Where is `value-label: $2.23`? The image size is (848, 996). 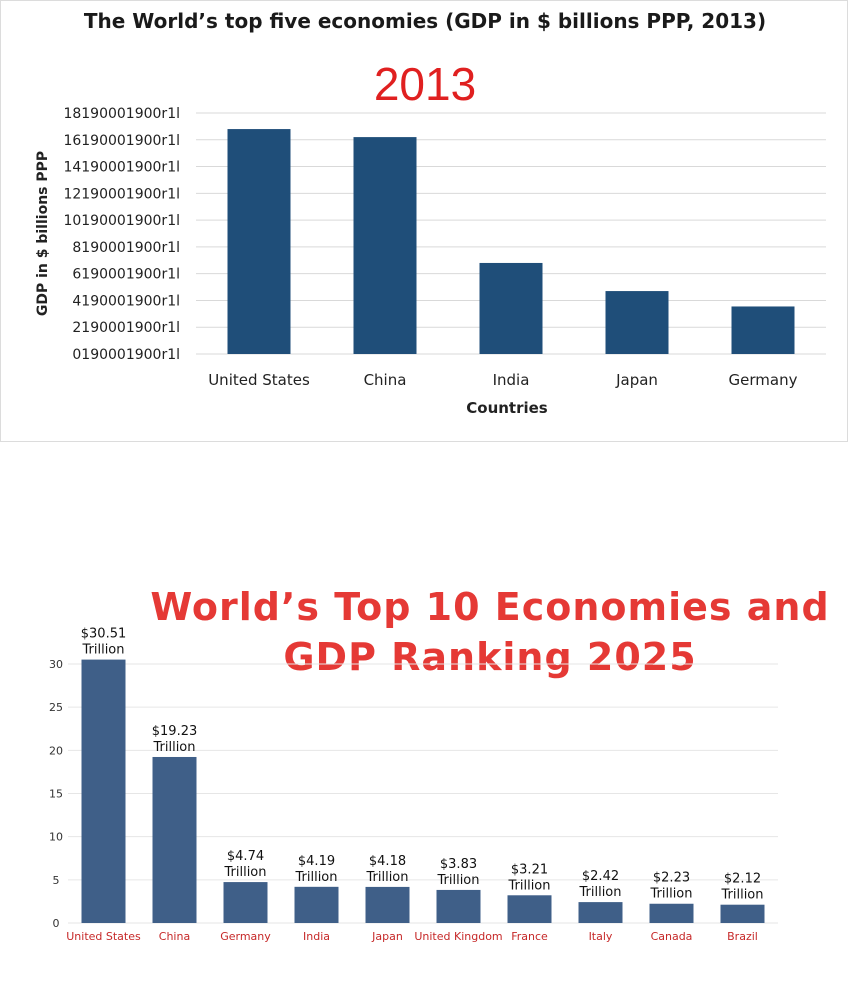
value-label: $2.23 is located at coordinates (671, 878).